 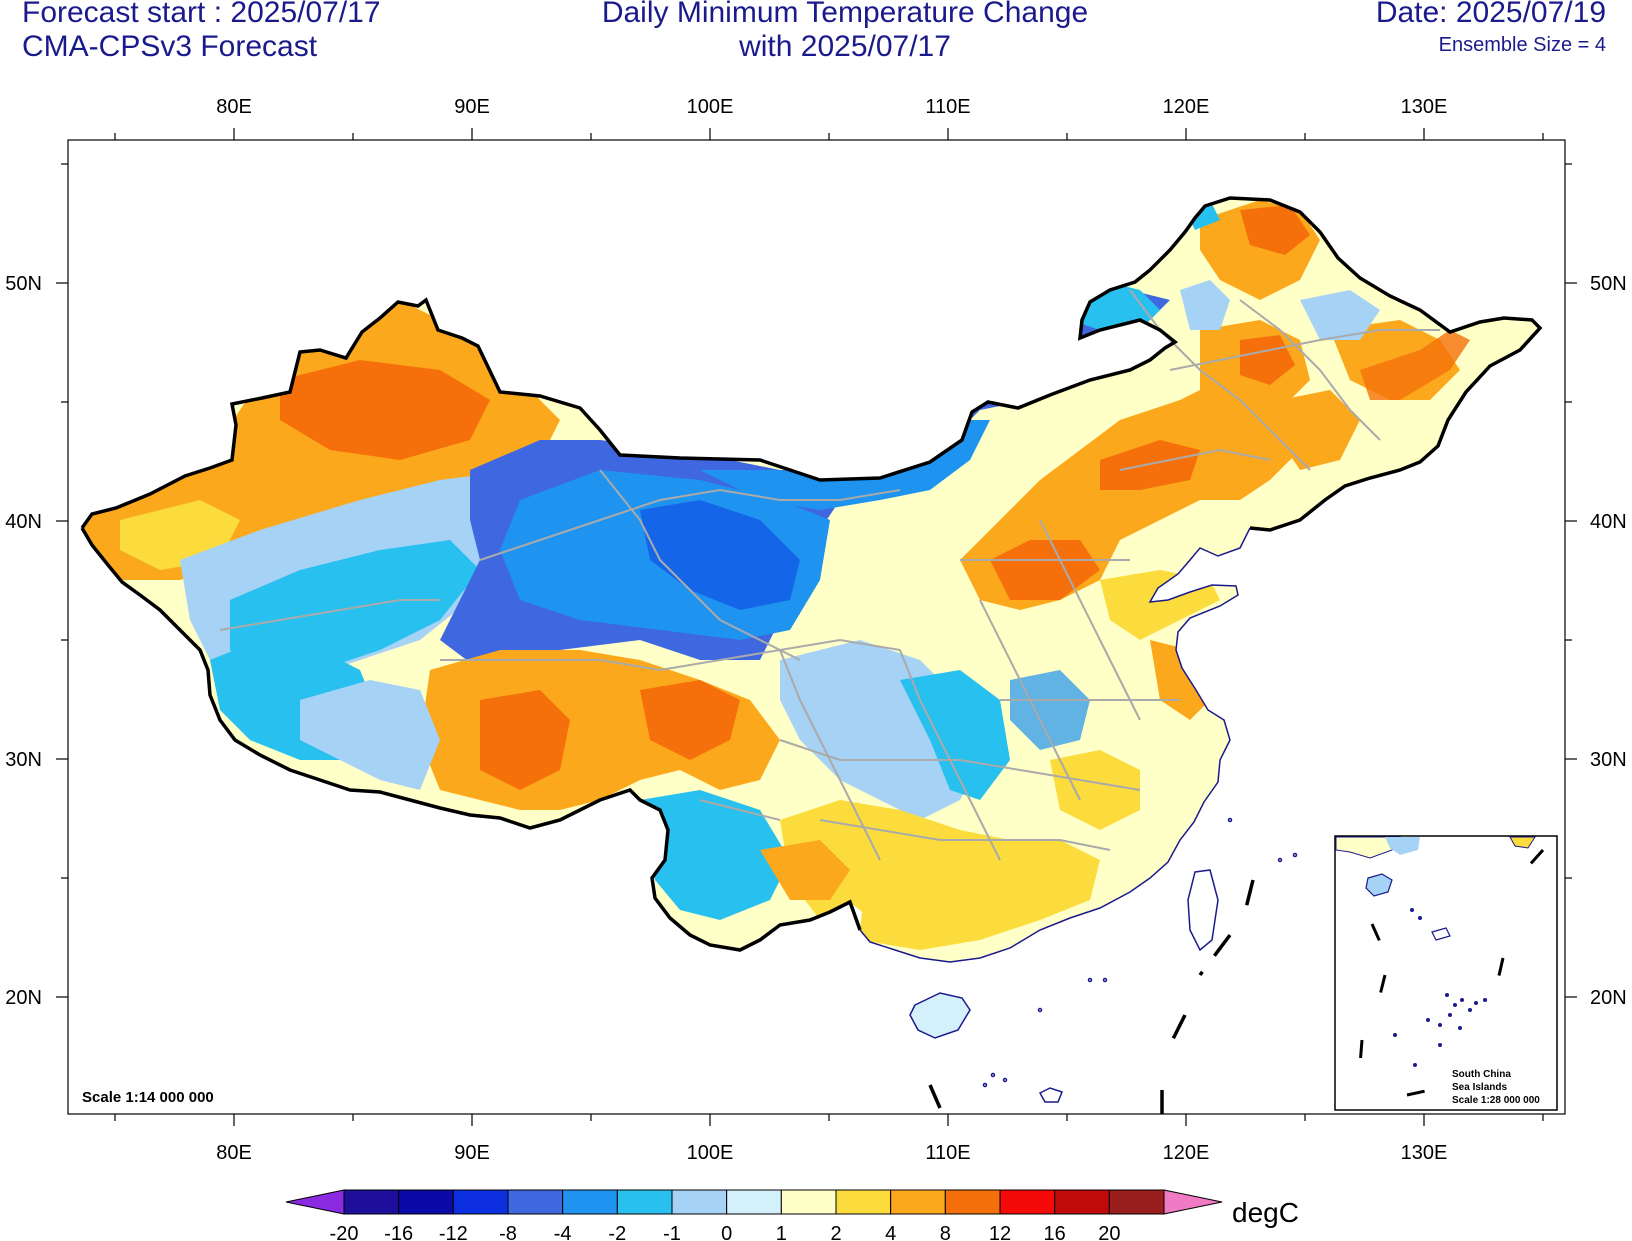 I want to click on colorbar-level-label: 12, so click(x=1000, y=1232).